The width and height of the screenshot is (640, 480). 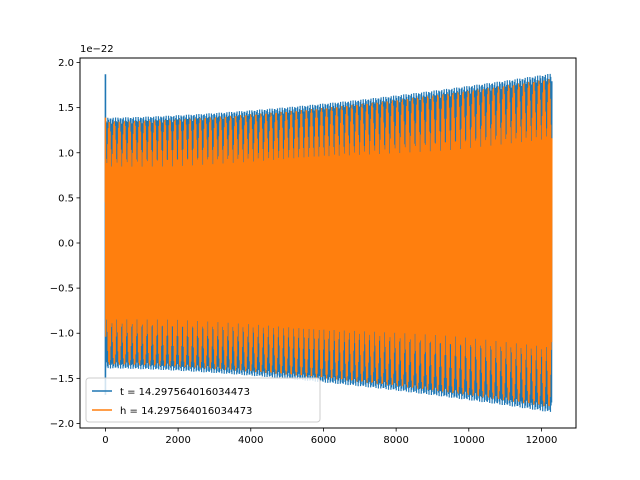 I want to click on y-tick-label: −1.5, so click(x=62, y=379).